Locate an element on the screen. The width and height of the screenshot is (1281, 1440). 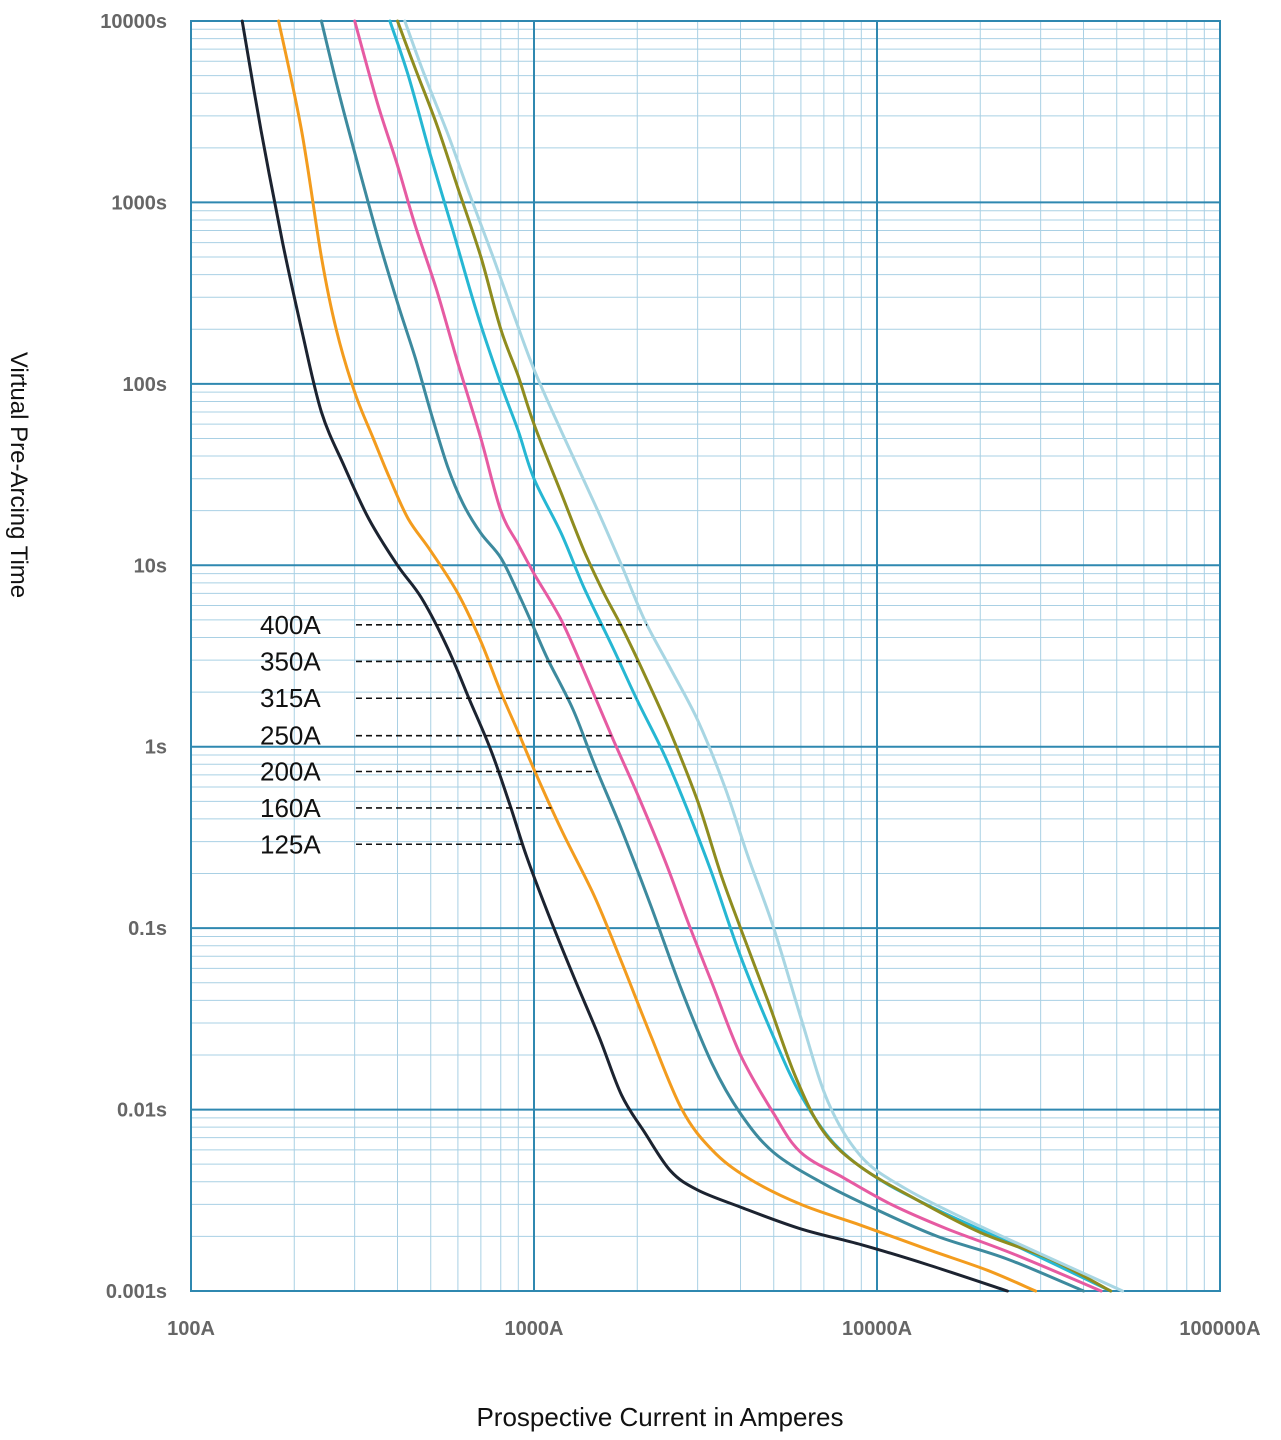
x-tick-label: 10000A is located at coordinates (877, 1329).